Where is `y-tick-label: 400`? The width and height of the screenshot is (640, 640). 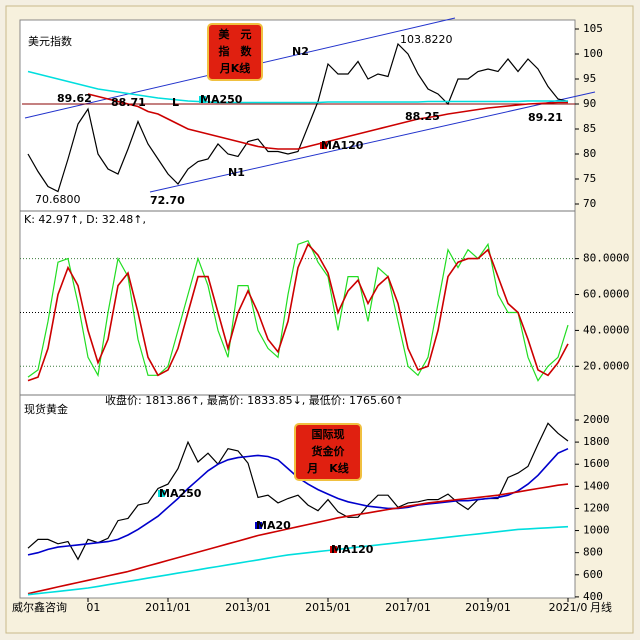
y-tick-label: 400 is located at coordinates (593, 596).